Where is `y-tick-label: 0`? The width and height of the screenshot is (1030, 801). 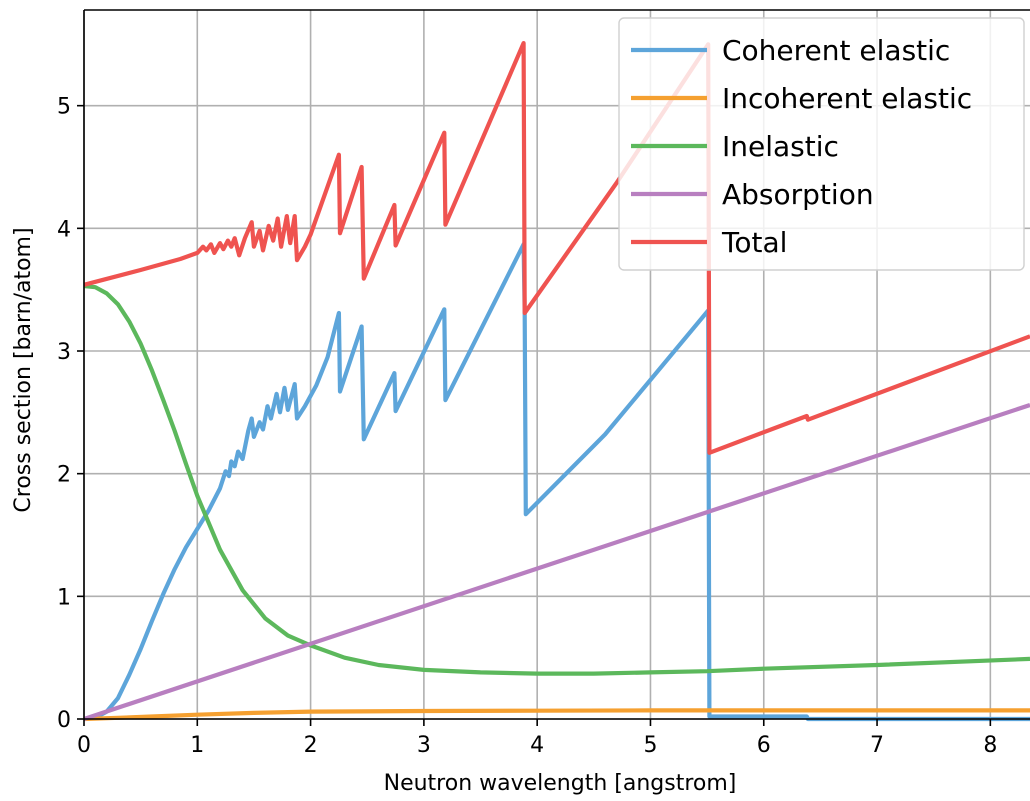
y-tick-label: 0 is located at coordinates (64, 720).